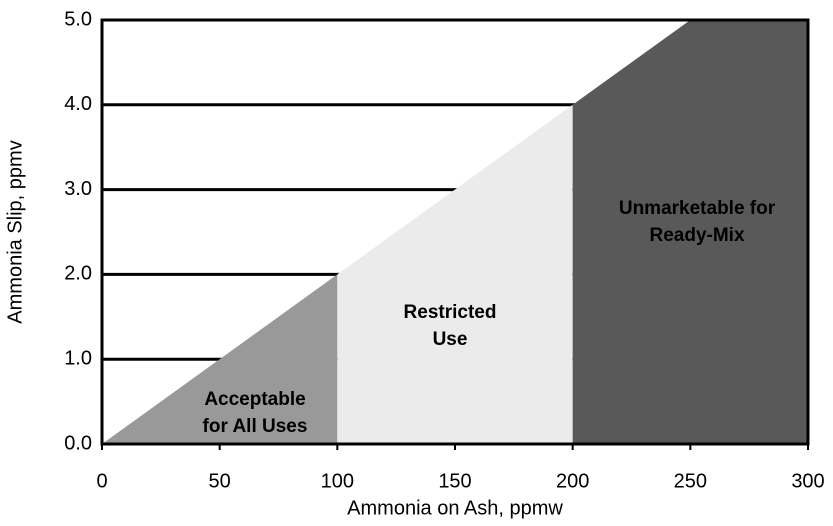 This screenshot has height=526, width=833. I want to click on x-tick-label: 250, so click(690, 481).